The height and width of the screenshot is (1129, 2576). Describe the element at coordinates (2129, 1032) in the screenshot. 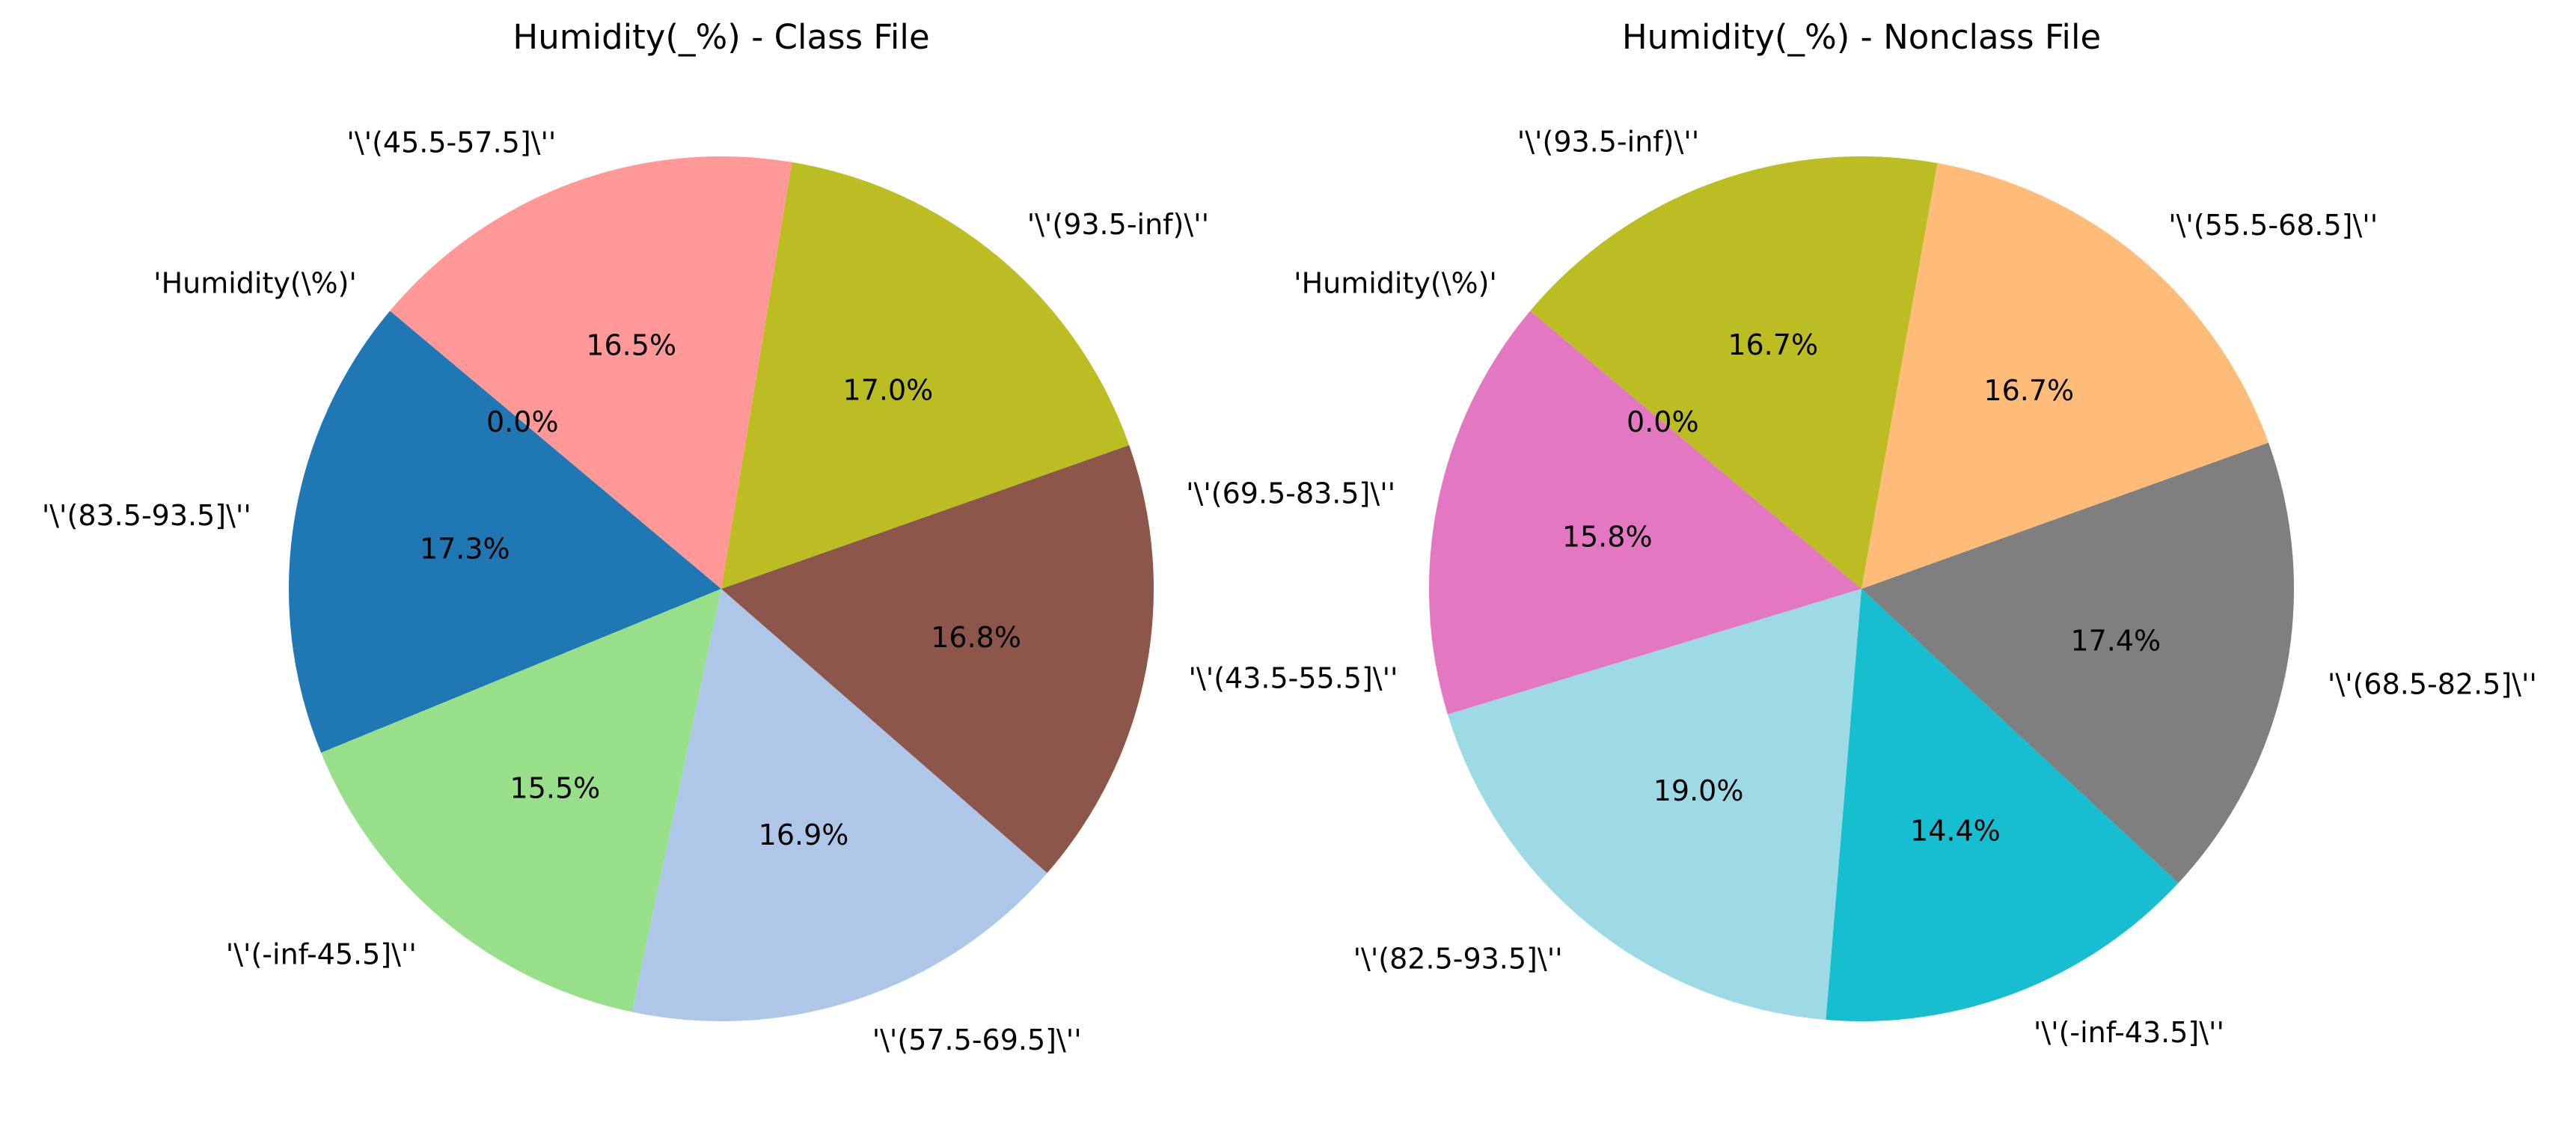

I see `nonclass-file-slice-category-label: '\'(-inf-43.5]\''` at that location.